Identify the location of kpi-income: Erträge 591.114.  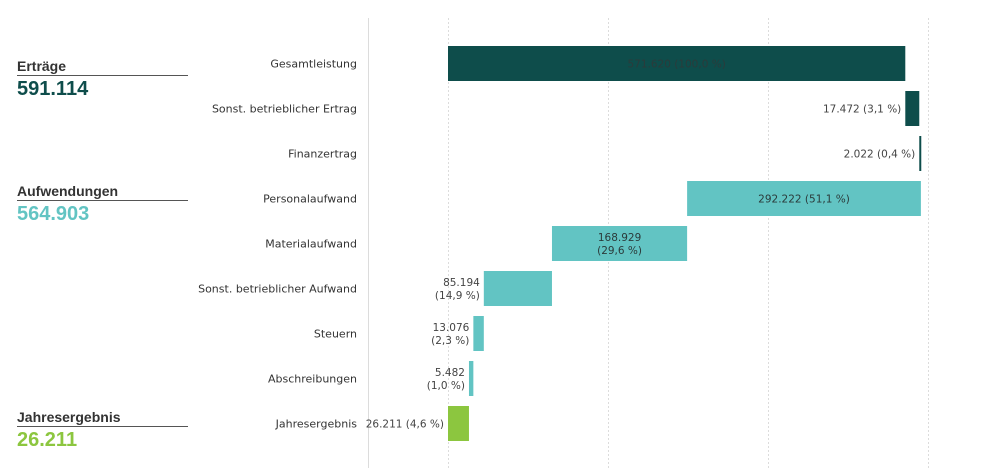
(102, 79).